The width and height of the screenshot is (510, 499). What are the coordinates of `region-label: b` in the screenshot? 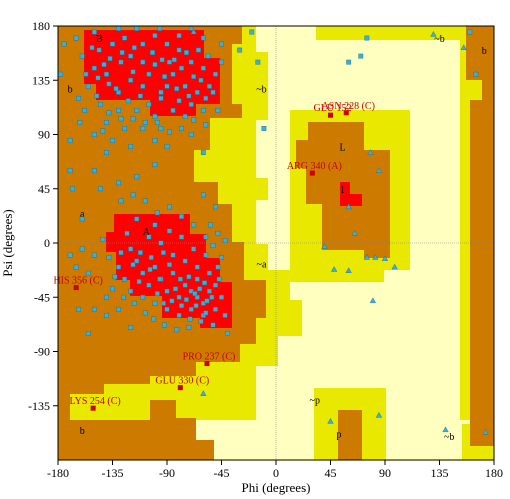 It's located at (82, 431).